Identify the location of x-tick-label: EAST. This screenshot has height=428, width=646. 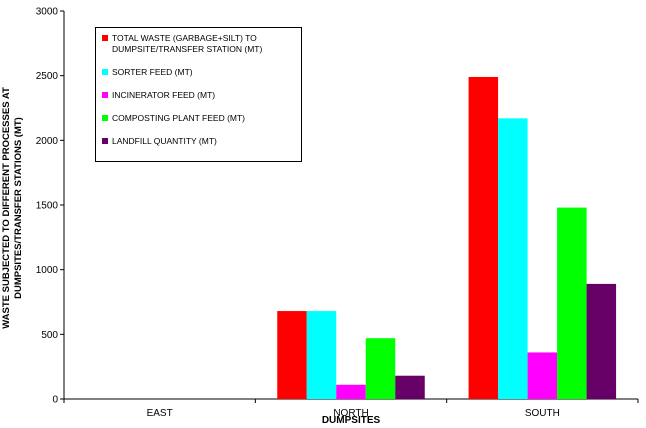
(160, 413).